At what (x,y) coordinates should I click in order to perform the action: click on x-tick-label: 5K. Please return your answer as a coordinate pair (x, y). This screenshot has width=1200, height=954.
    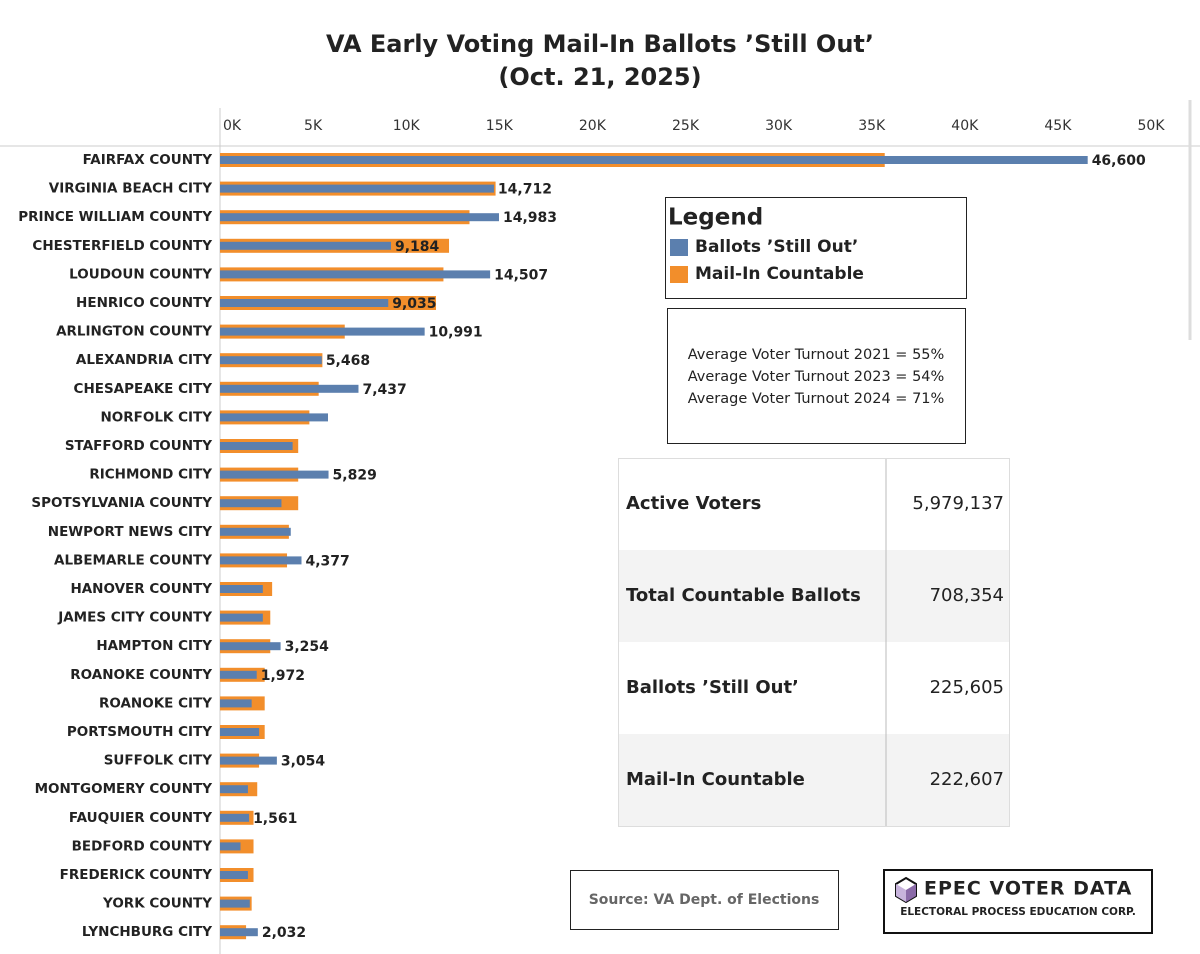
    Looking at the image, I should click on (313, 126).